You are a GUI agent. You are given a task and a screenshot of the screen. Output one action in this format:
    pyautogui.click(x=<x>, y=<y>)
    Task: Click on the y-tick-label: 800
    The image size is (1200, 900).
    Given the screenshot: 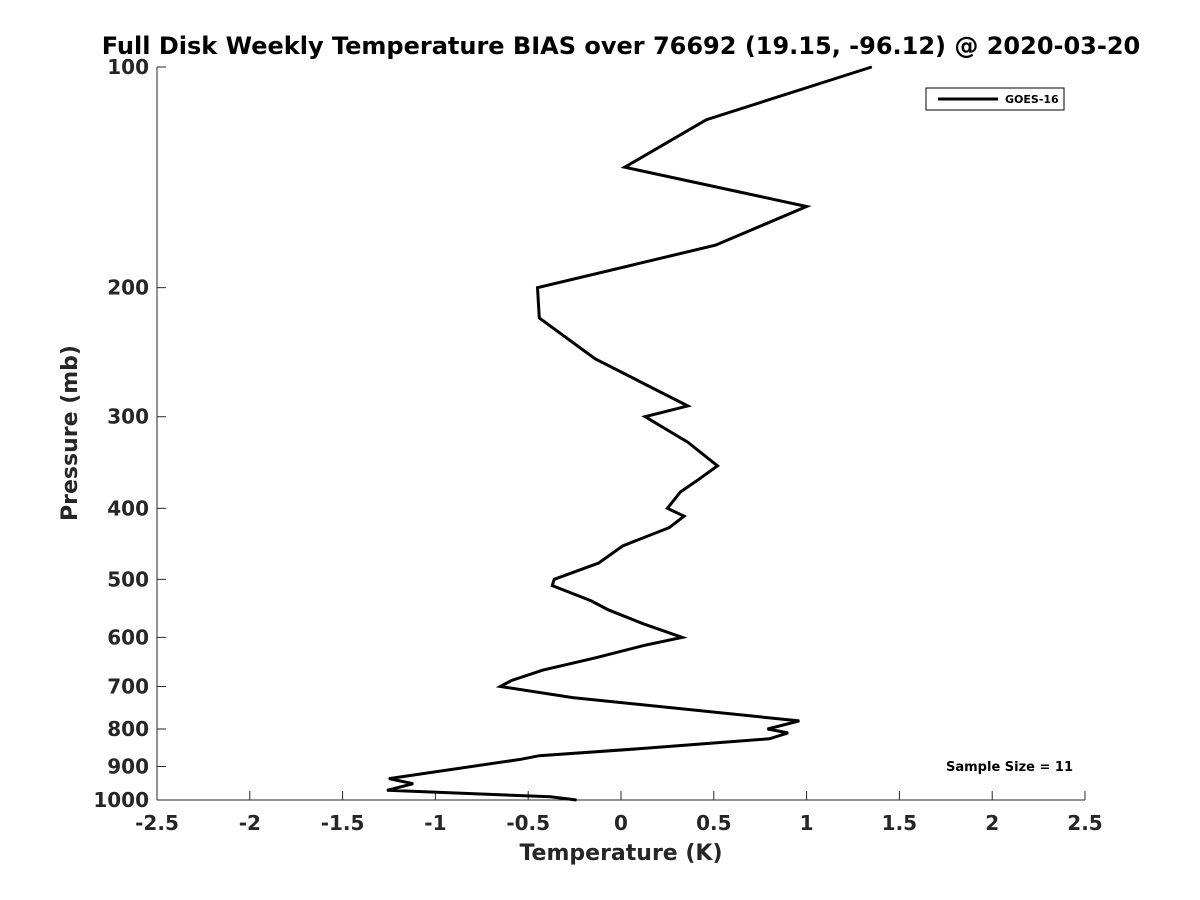 What is the action you would take?
    pyautogui.click(x=128, y=729)
    